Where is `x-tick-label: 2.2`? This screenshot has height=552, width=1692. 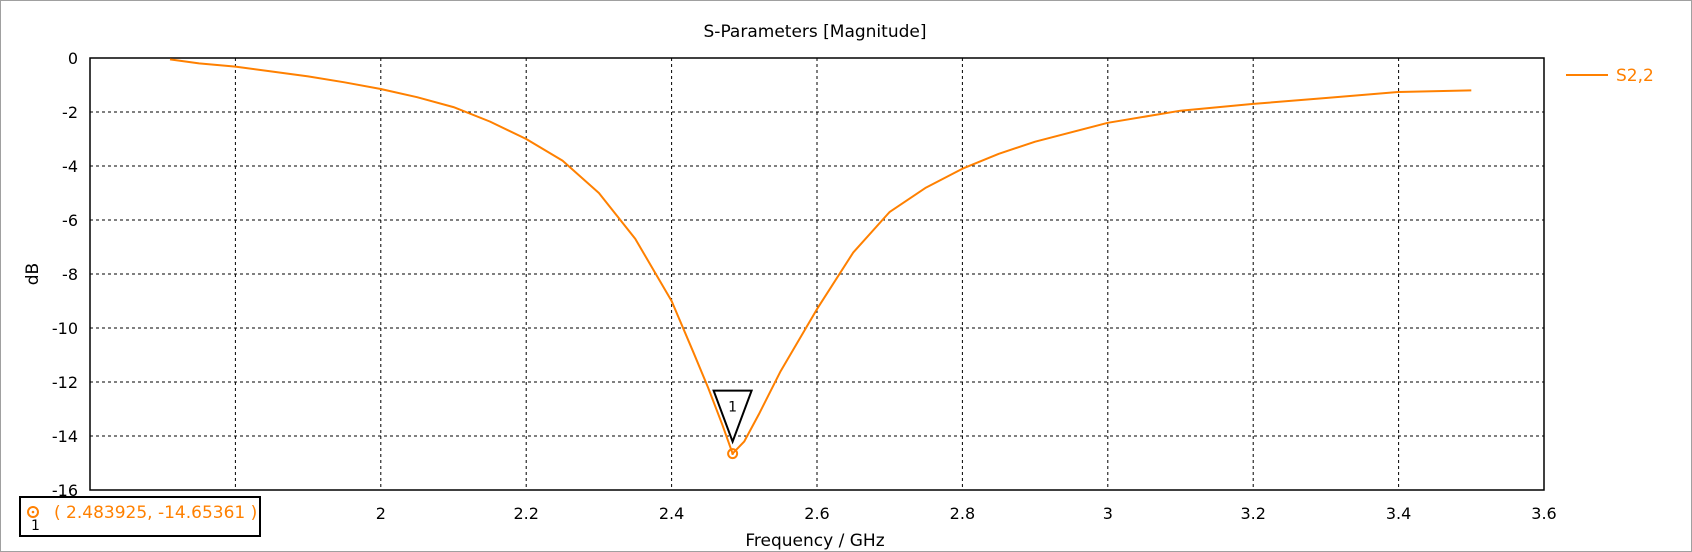 x-tick-label: 2.2 is located at coordinates (525, 513).